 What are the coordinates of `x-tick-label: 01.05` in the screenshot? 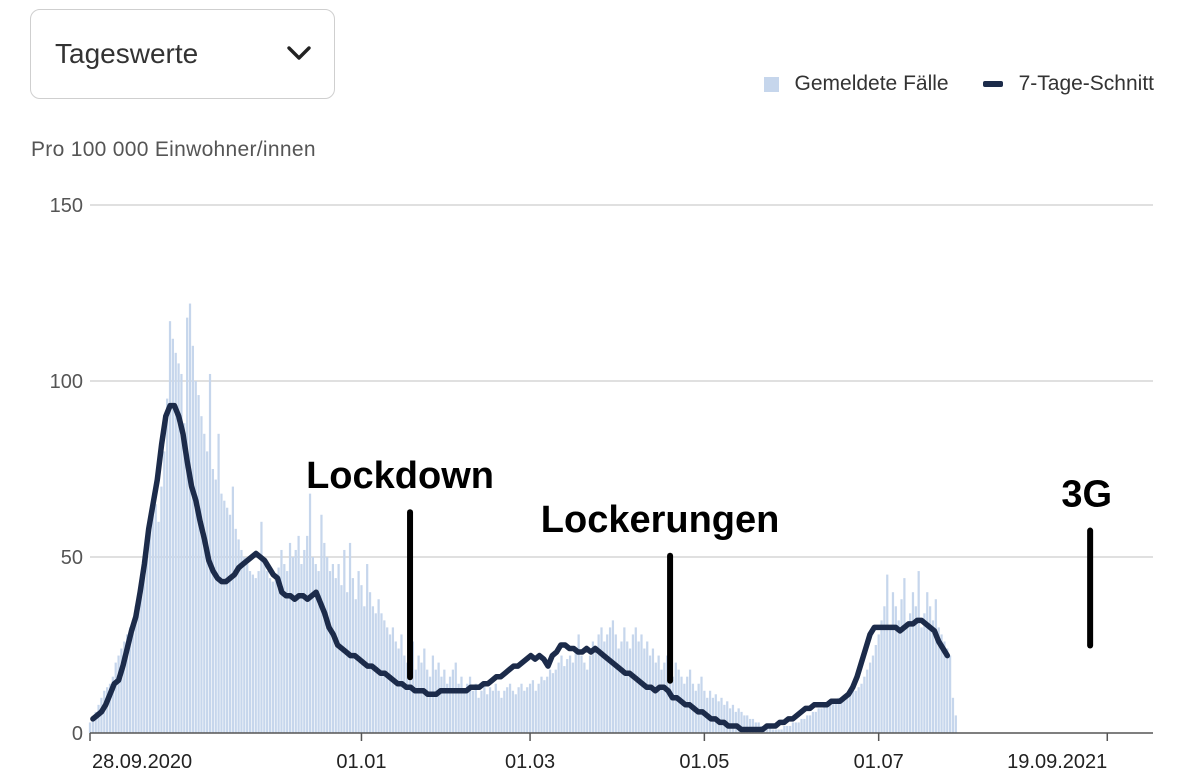 It's located at (704, 762).